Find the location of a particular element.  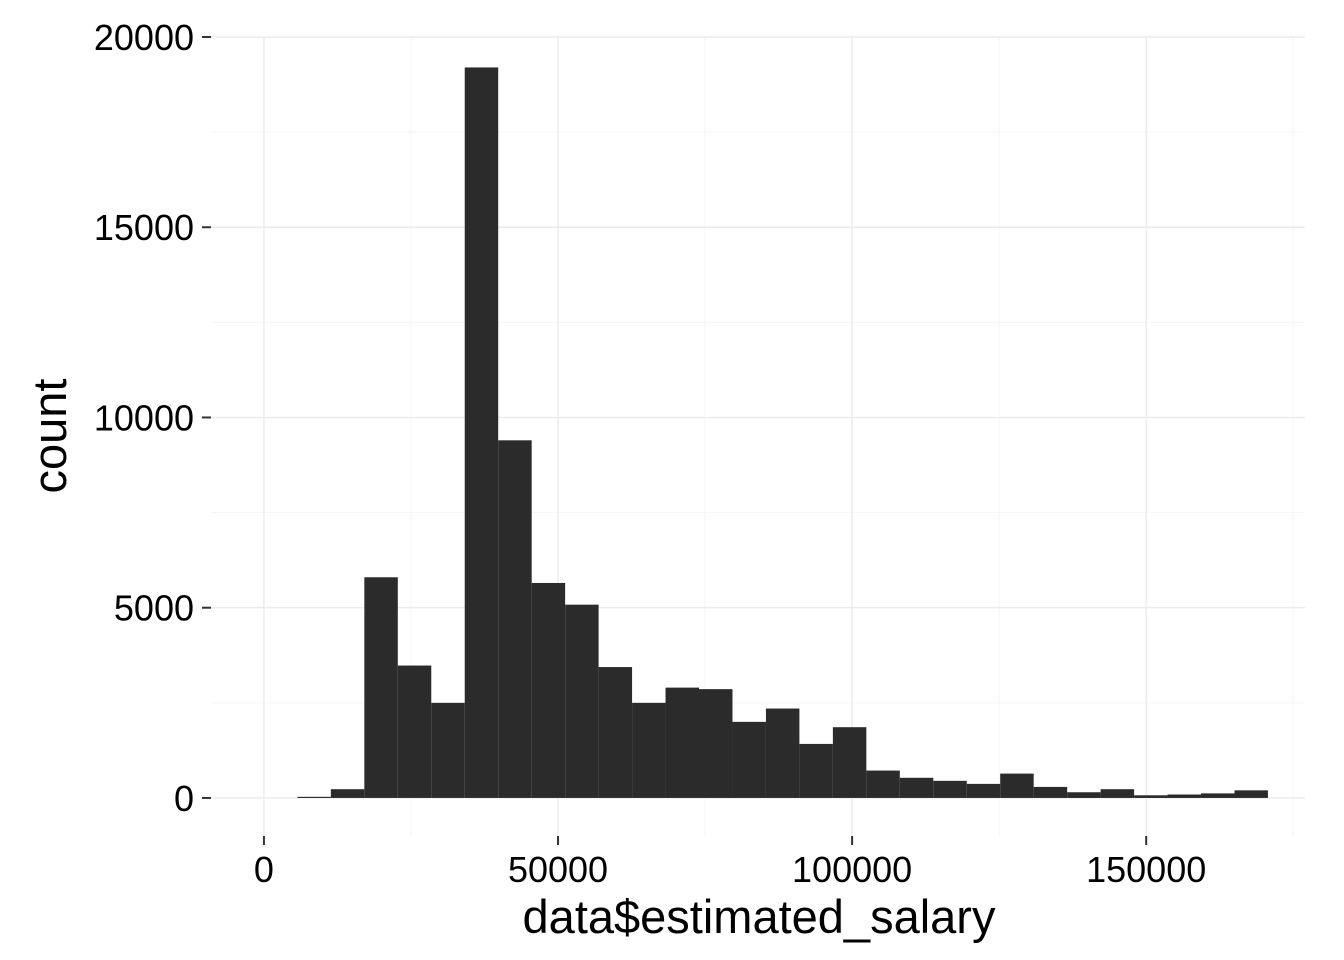

x-tick-label: 50000 is located at coordinates (558, 869).